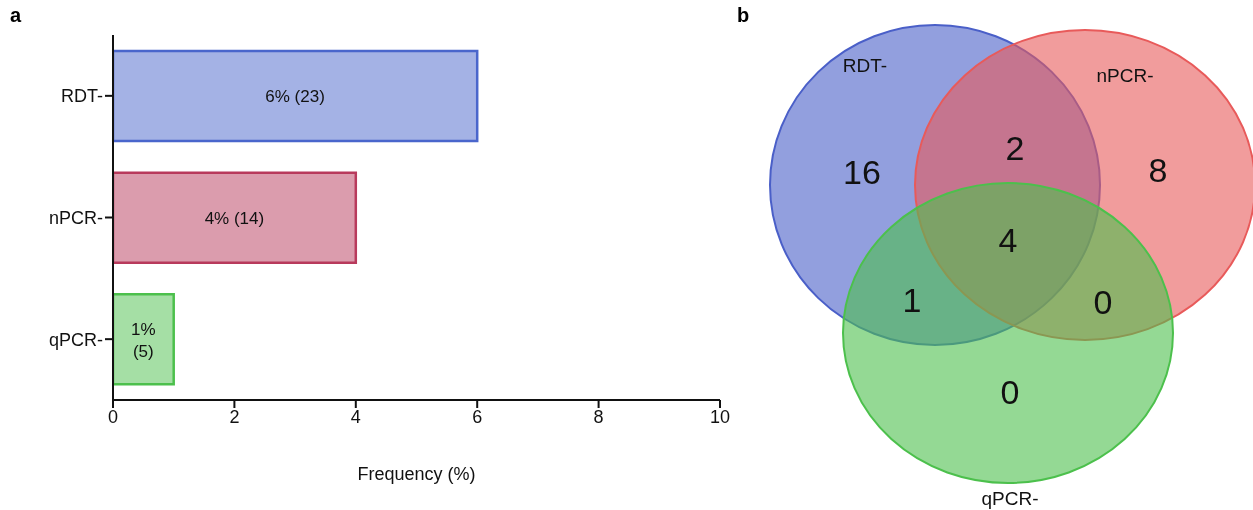 Image resolution: width=1253 pixels, height=510 pixels. Describe the element at coordinates (355, 416) in the screenshot. I see `x-tick-label: 4` at that location.